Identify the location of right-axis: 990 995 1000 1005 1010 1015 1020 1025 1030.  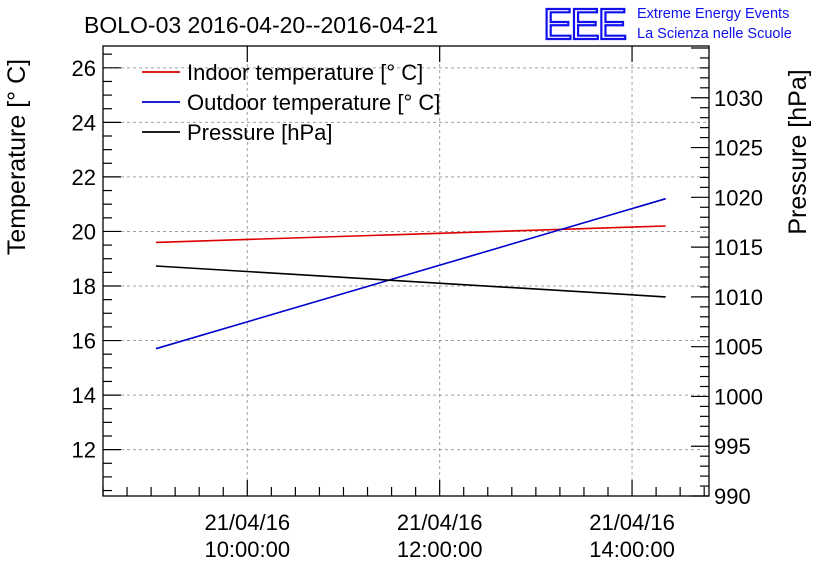
(727, 278).